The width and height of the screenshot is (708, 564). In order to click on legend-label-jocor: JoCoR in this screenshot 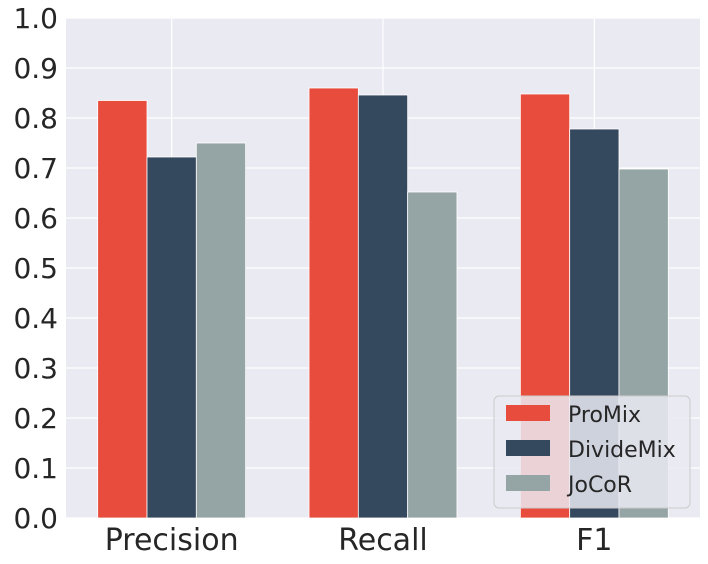, I will do `click(599, 485)`.